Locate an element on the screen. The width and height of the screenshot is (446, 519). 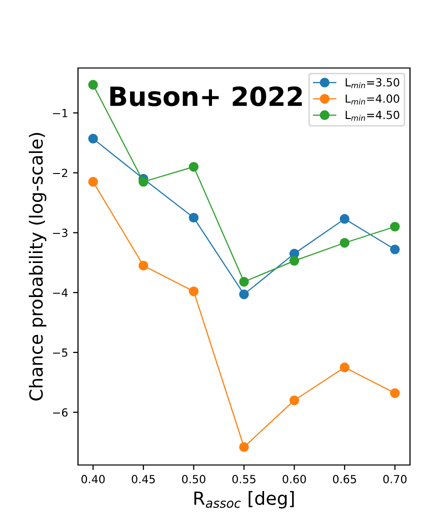
legend-label: L$_{min}$=3.50 is located at coordinates (373, 83).